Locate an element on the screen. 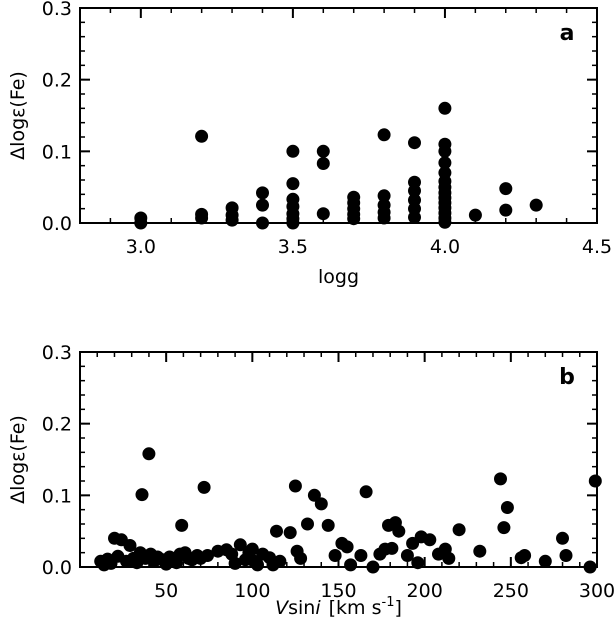 The height and width of the screenshot is (630, 616). panel-b-letter-label: b is located at coordinates (567, 377).